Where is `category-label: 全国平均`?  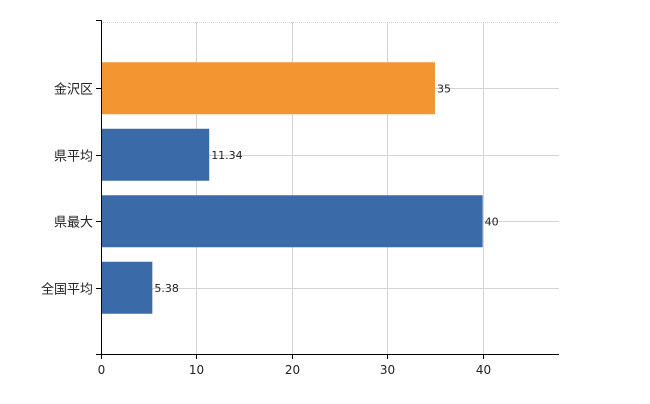
category-label: 全国平均 is located at coordinates (67, 290).